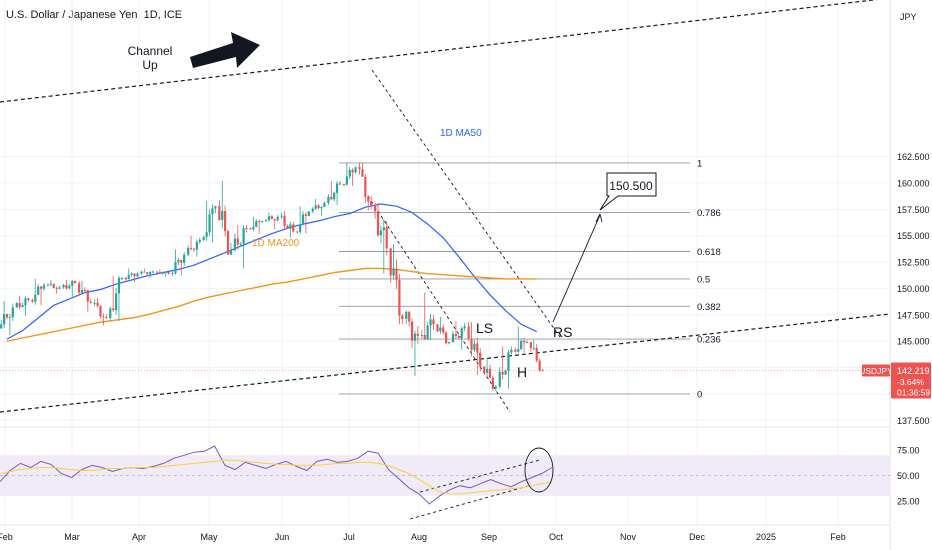  Describe the element at coordinates (72, 537) in the screenshot. I see `time-tick-label: Mar` at that location.